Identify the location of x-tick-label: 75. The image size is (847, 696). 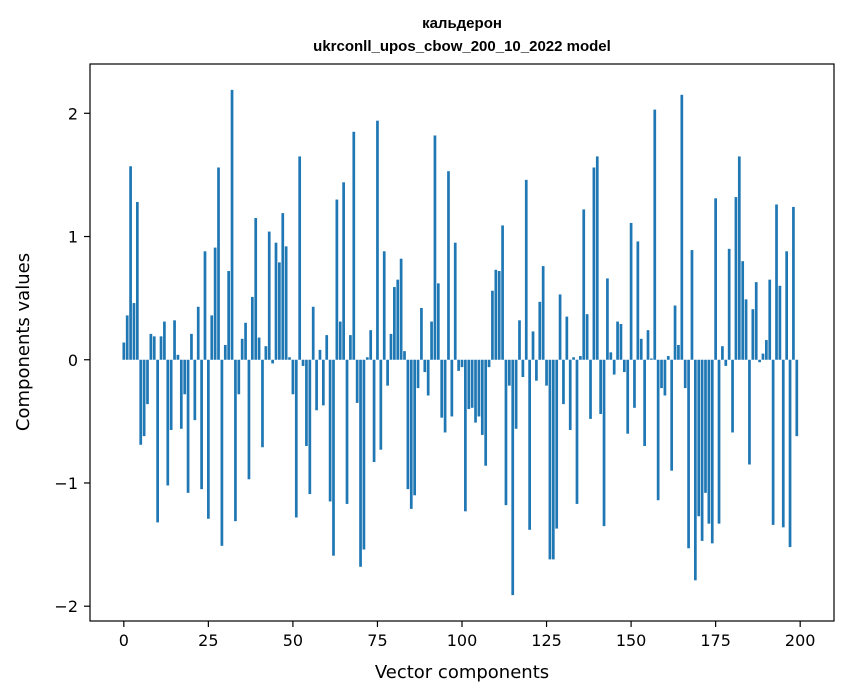
(377, 640).